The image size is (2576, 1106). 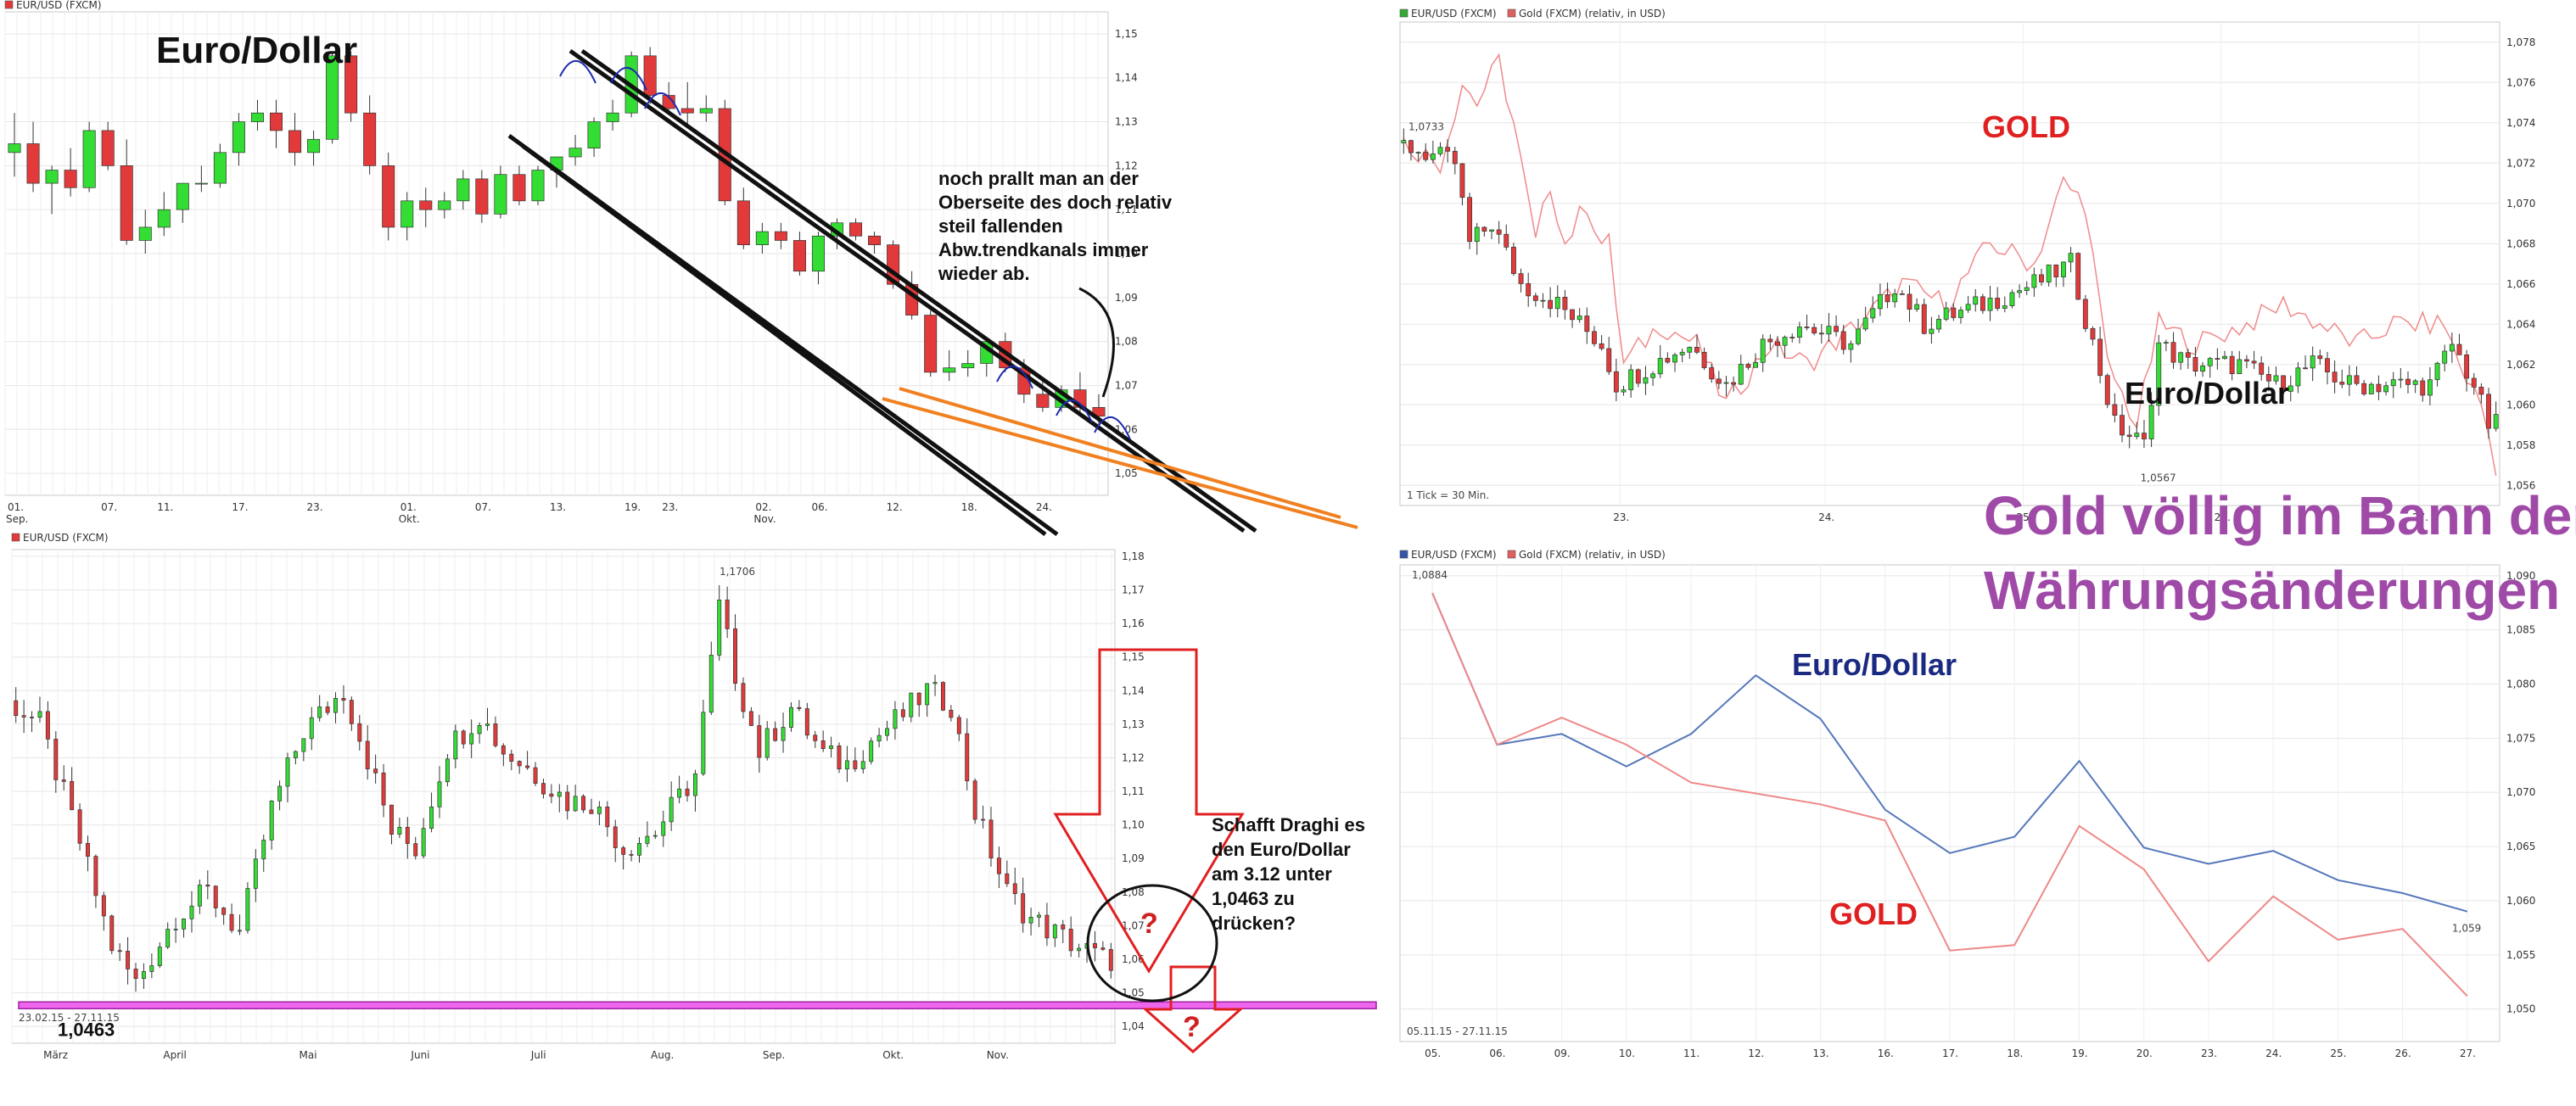 What do you see at coordinates (1874, 914) in the screenshot?
I see `gold-series-text: GOLD` at bounding box center [1874, 914].